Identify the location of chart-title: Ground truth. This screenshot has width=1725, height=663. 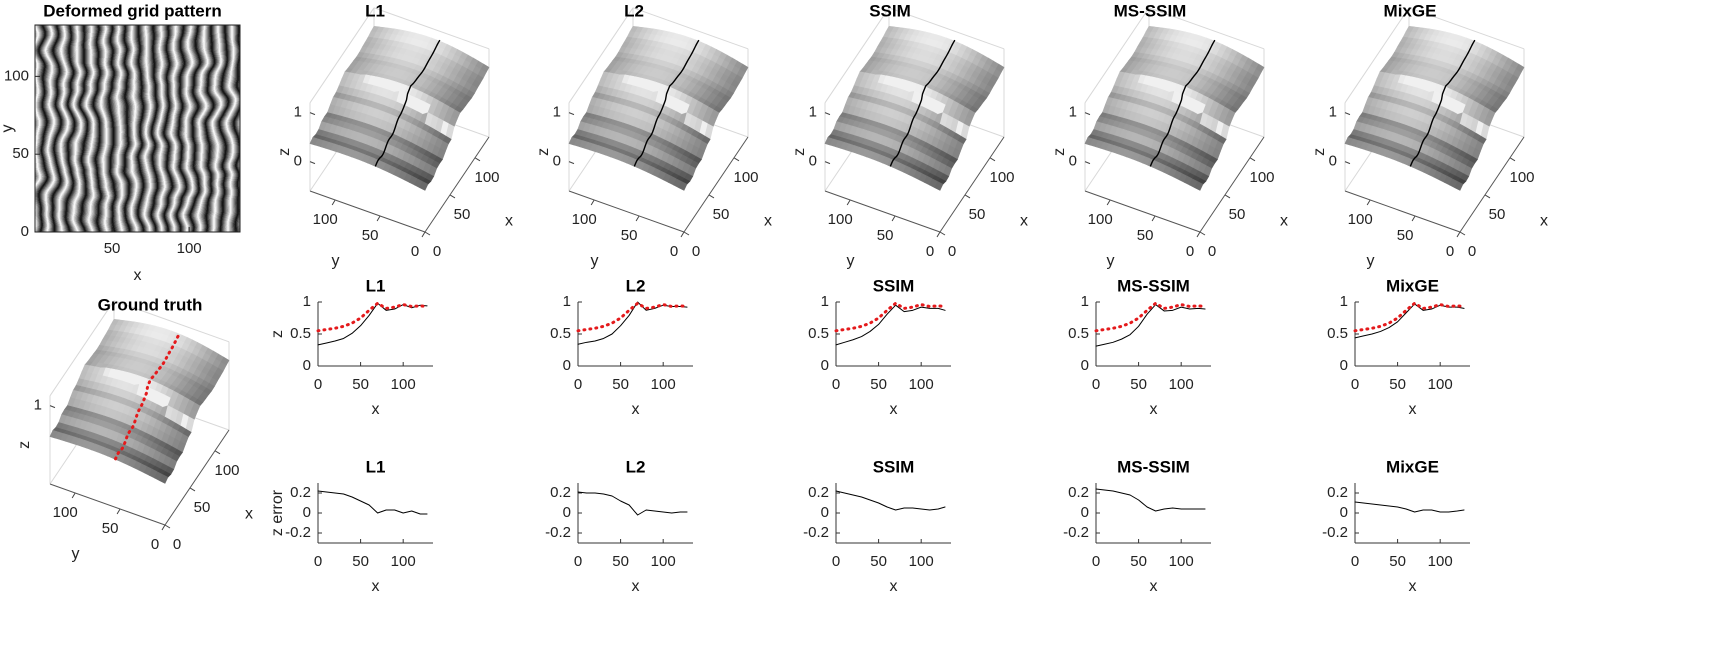
(150, 304).